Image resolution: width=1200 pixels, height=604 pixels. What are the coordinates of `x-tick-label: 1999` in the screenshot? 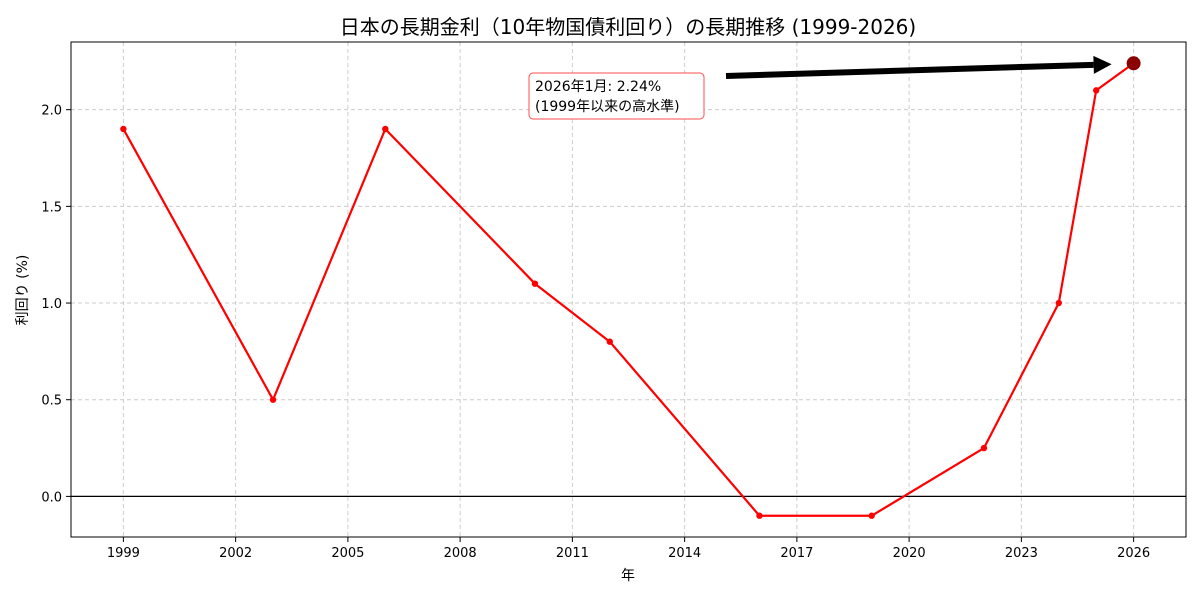 It's located at (123, 553).